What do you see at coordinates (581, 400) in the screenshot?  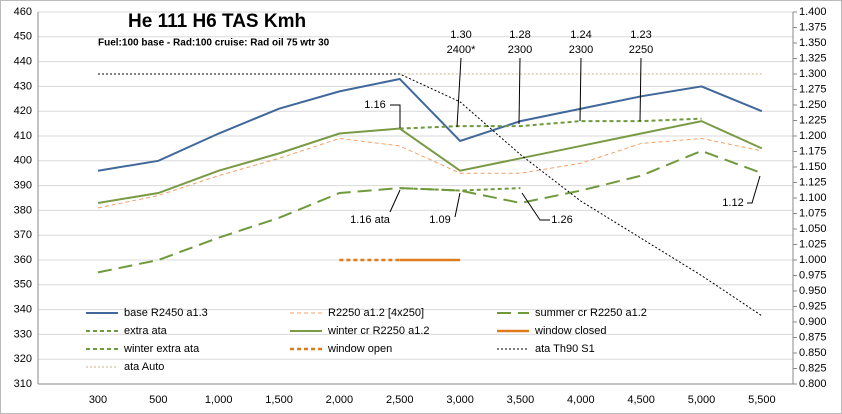 I see `x-tick-label: 4,000` at bounding box center [581, 400].